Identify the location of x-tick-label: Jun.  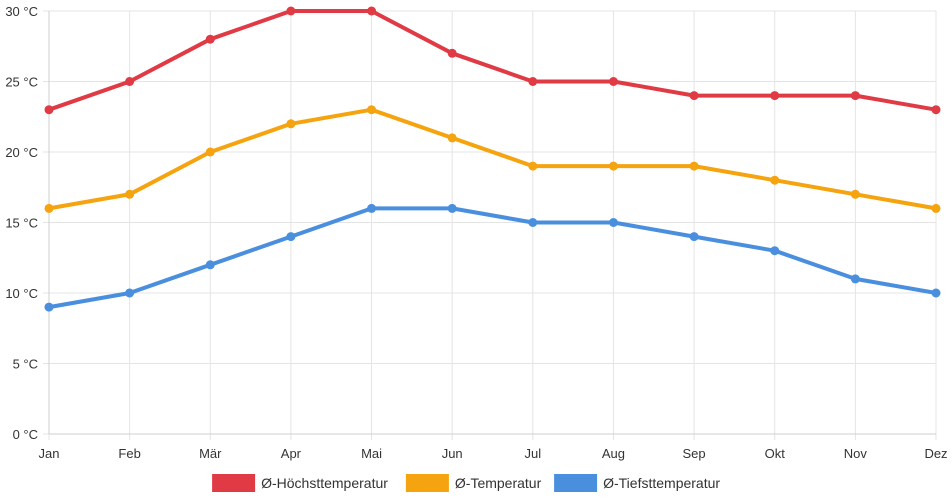
(452, 453).